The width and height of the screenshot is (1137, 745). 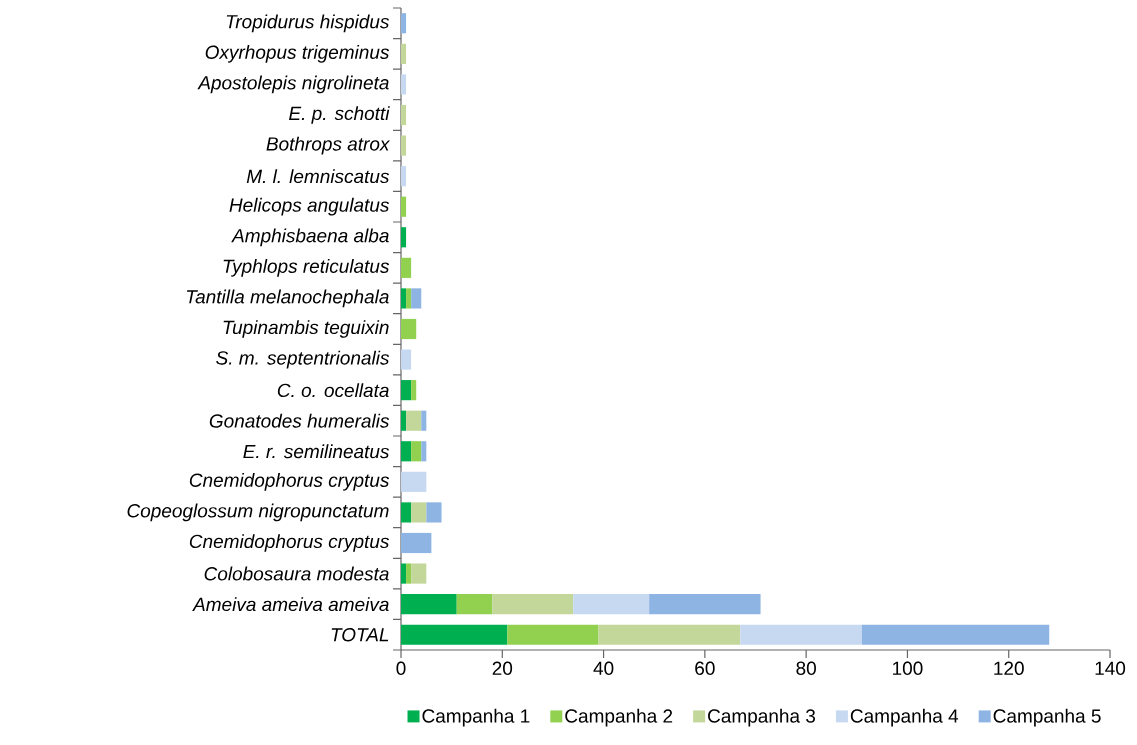 What do you see at coordinates (401, 668) in the screenshot?
I see `x-tick-label: 0` at bounding box center [401, 668].